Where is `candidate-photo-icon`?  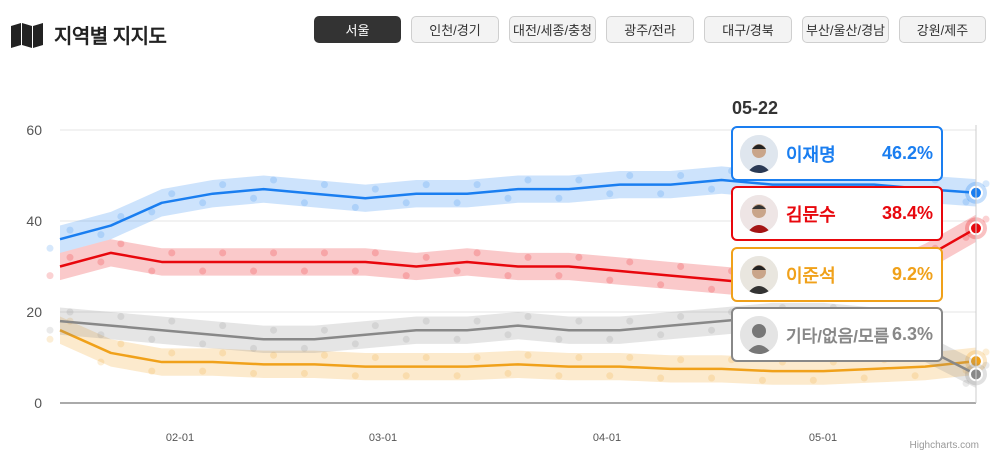 candidate-photo-icon is located at coordinates (759, 274).